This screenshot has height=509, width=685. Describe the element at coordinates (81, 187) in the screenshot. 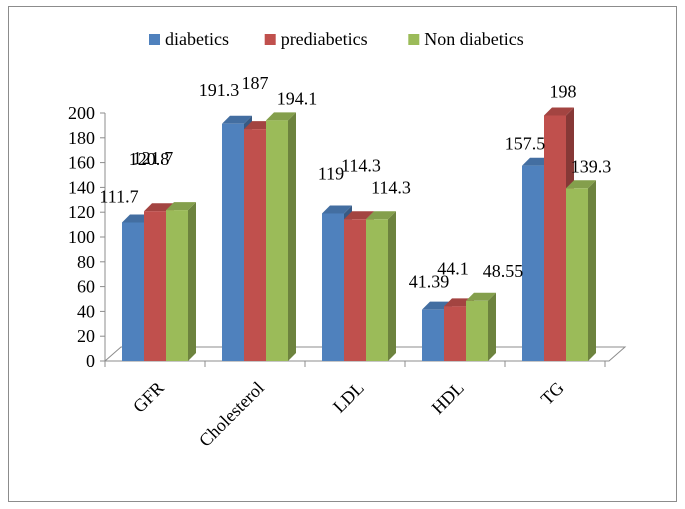

I see `y-tick-label: 140` at that location.